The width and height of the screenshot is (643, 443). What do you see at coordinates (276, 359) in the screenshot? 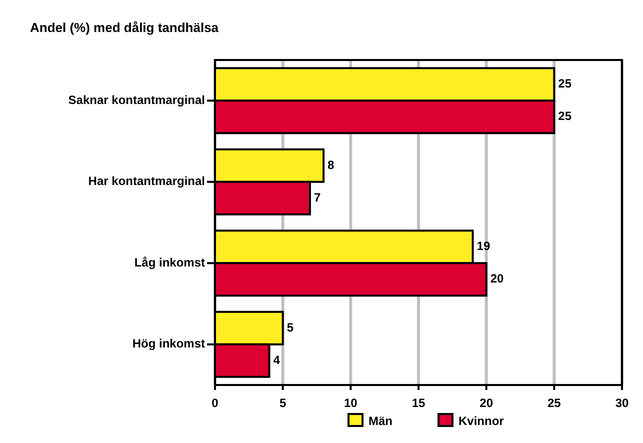
I see `data-label: 4` at bounding box center [276, 359].